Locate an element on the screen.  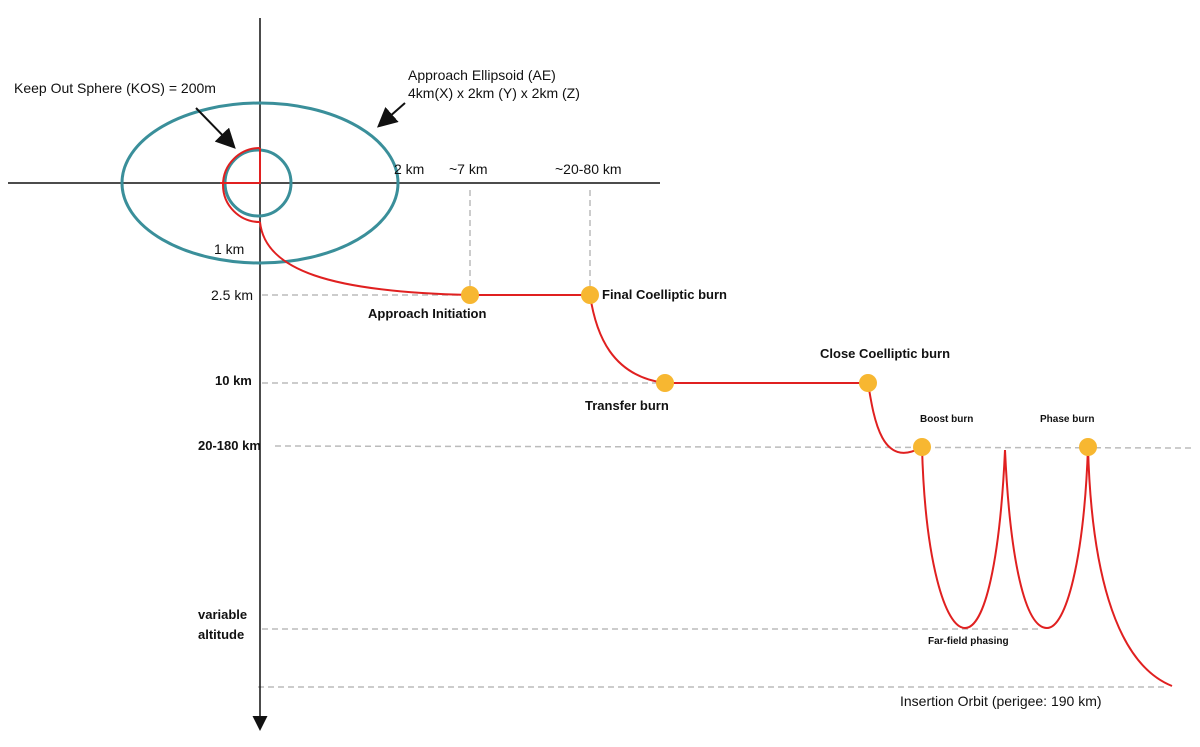
kos-arc is located at coordinates (241, 185).